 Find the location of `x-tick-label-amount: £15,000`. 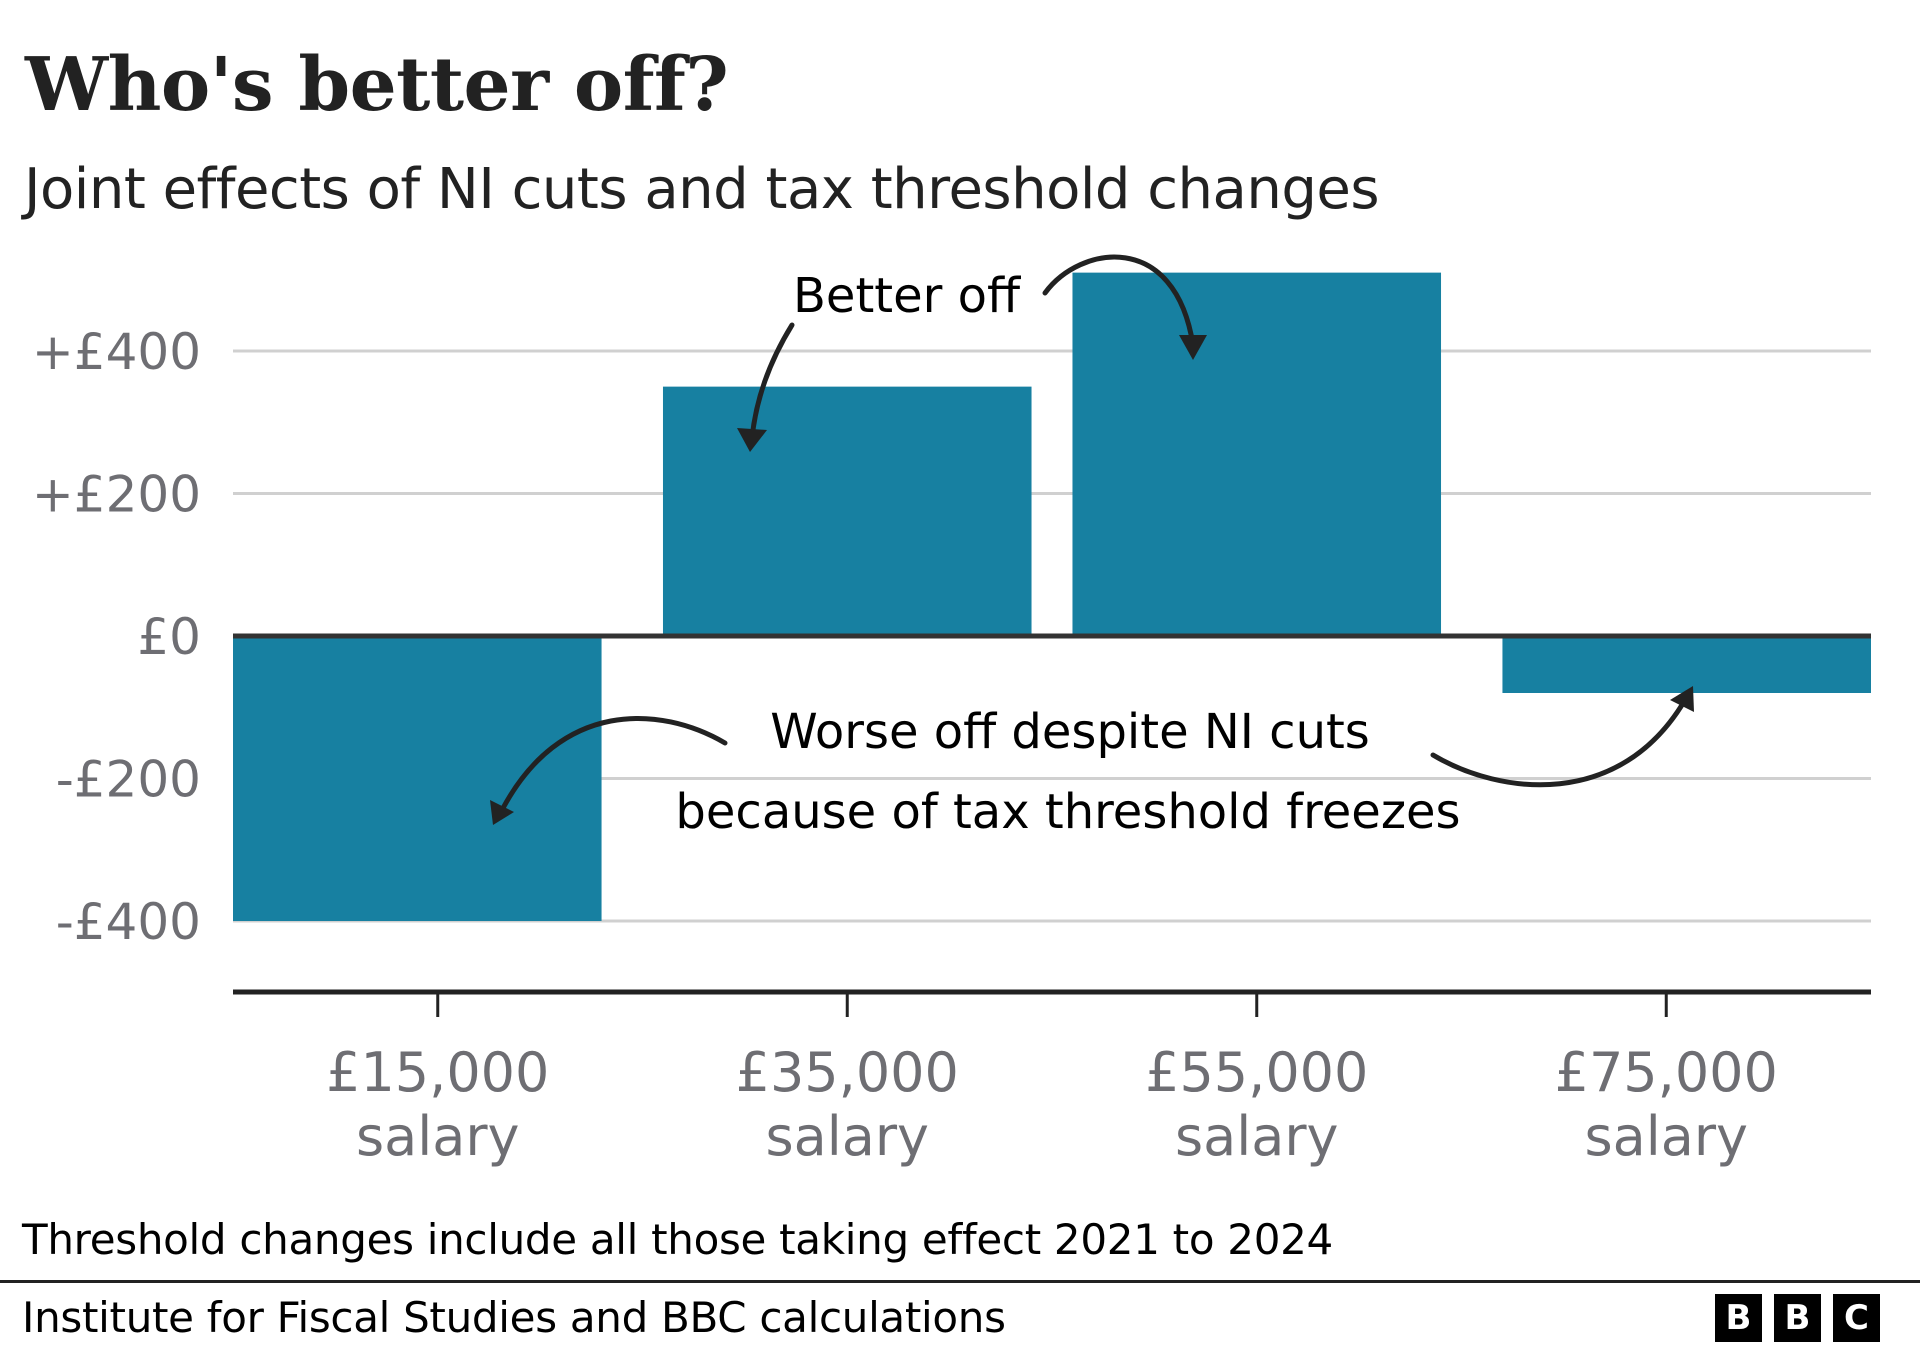

x-tick-label-amount: £15,000 is located at coordinates (437, 1072).